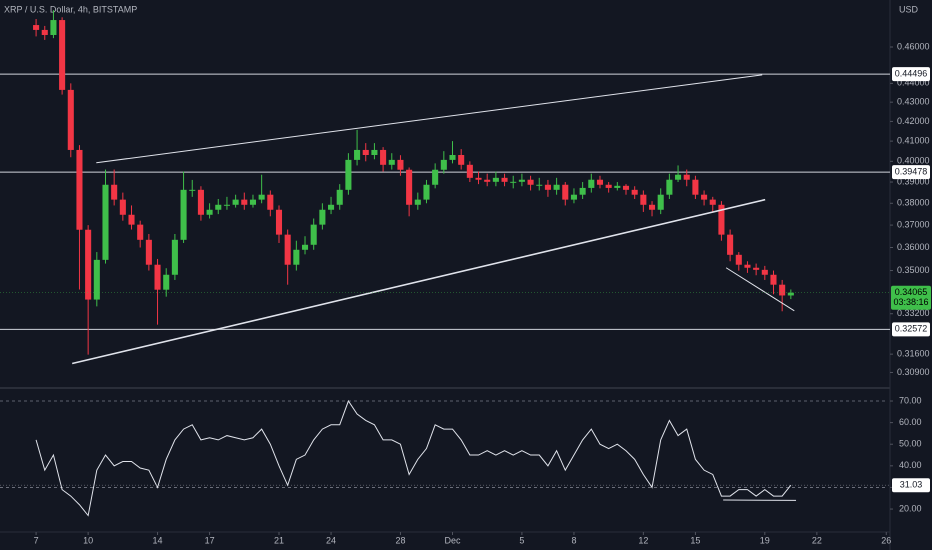 The width and height of the screenshot is (932, 550). Describe the element at coordinates (88, 540) in the screenshot. I see `x-tick-label: 10` at that location.